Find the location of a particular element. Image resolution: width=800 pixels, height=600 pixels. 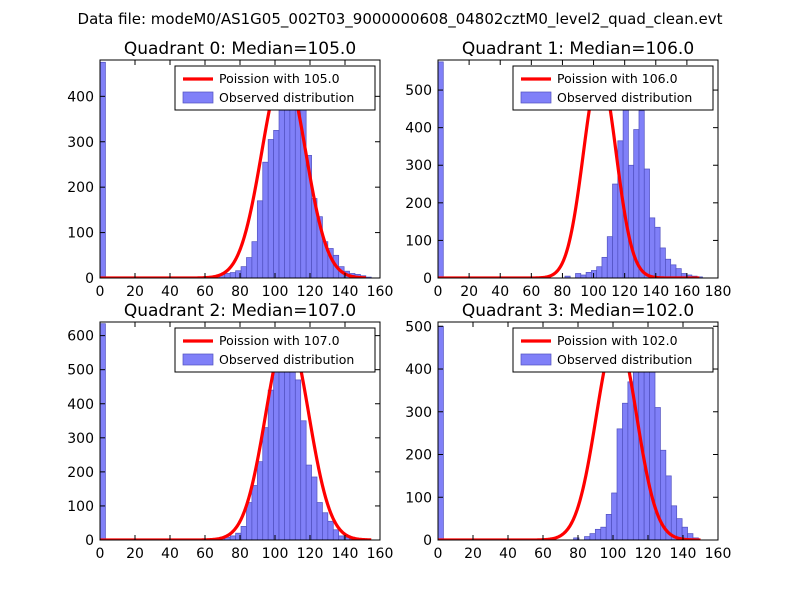

legend: Poission with 105.0 Observed distribution is located at coordinates (275, 88).